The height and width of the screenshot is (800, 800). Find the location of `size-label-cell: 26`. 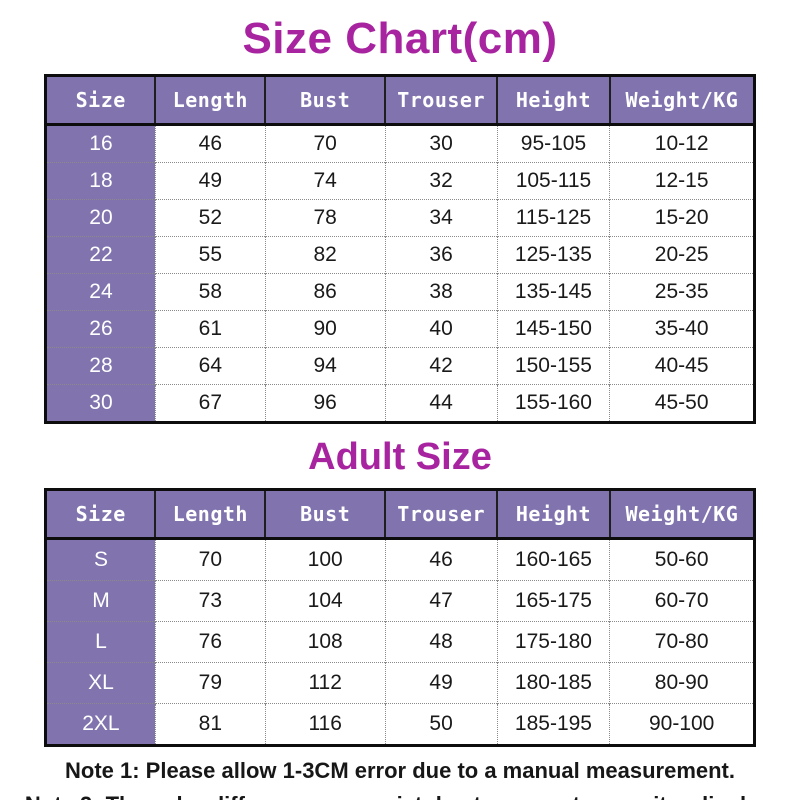

size-label-cell: 26 is located at coordinates (100, 329).